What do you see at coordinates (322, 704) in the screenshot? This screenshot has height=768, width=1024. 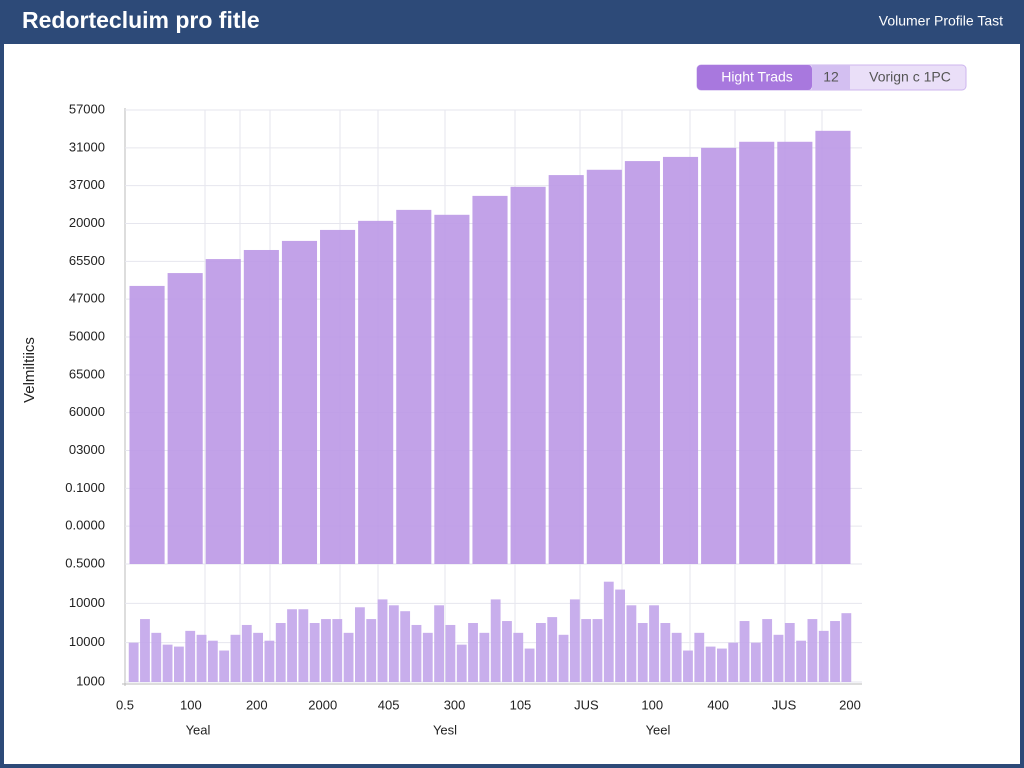 I see `x-tick-label: 2000` at bounding box center [322, 704].